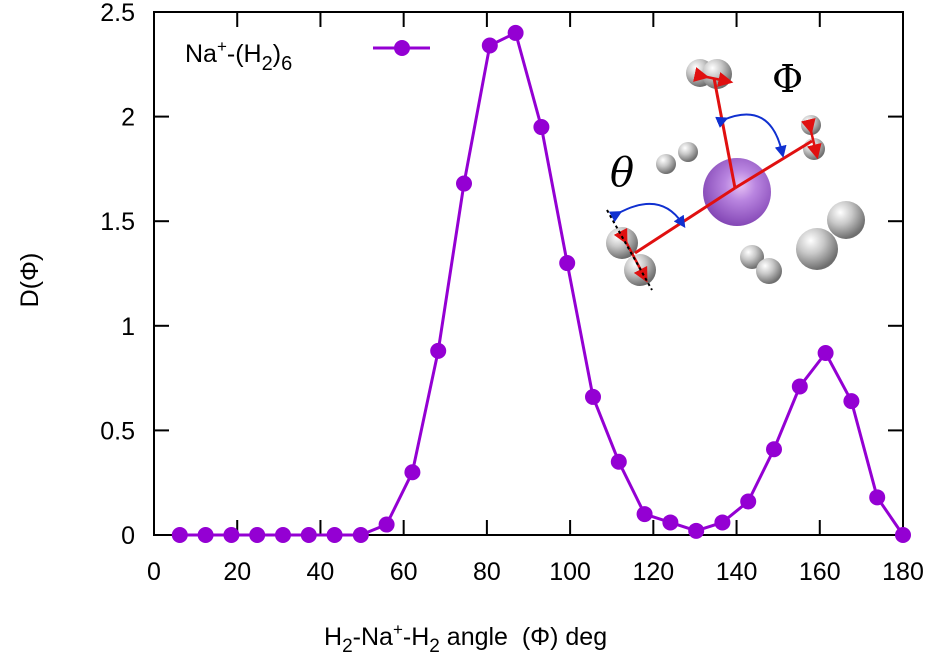 The width and height of the screenshot is (939, 659). Describe the element at coordinates (787, 79) in the screenshot. I see `phi-label: Φ` at that location.